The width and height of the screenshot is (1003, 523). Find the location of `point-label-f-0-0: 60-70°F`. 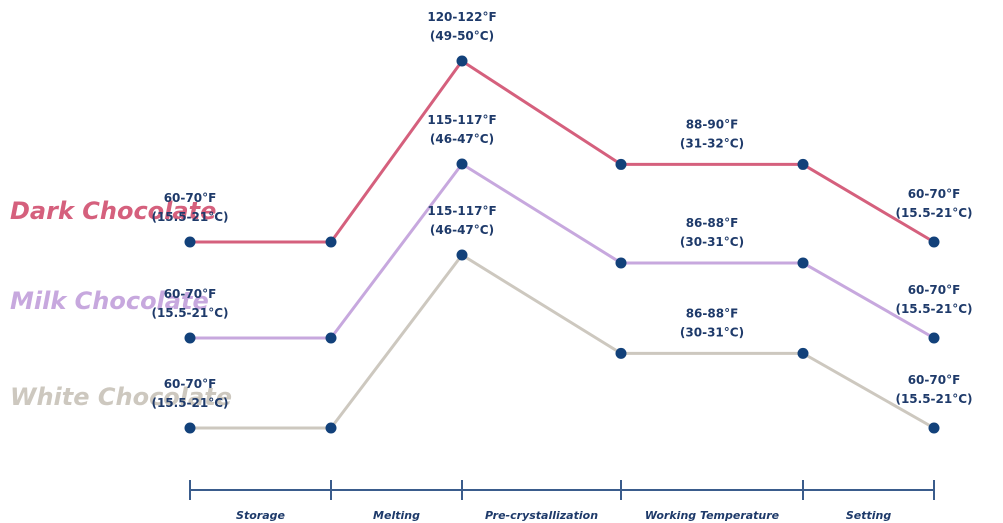

point-label-f-0-0: 60-70°F is located at coordinates (190, 198).